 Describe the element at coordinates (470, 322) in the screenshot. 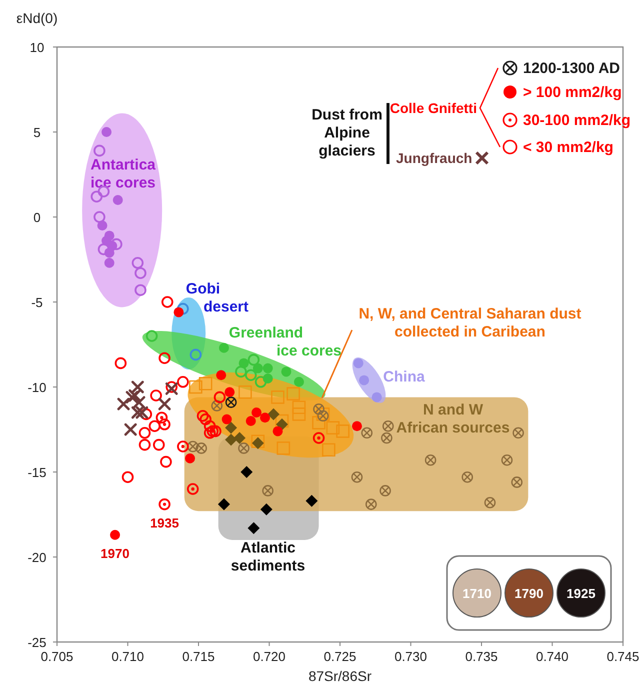

I see `annotation: N, W, and Central Saharan dust collected in Caribean` at that location.